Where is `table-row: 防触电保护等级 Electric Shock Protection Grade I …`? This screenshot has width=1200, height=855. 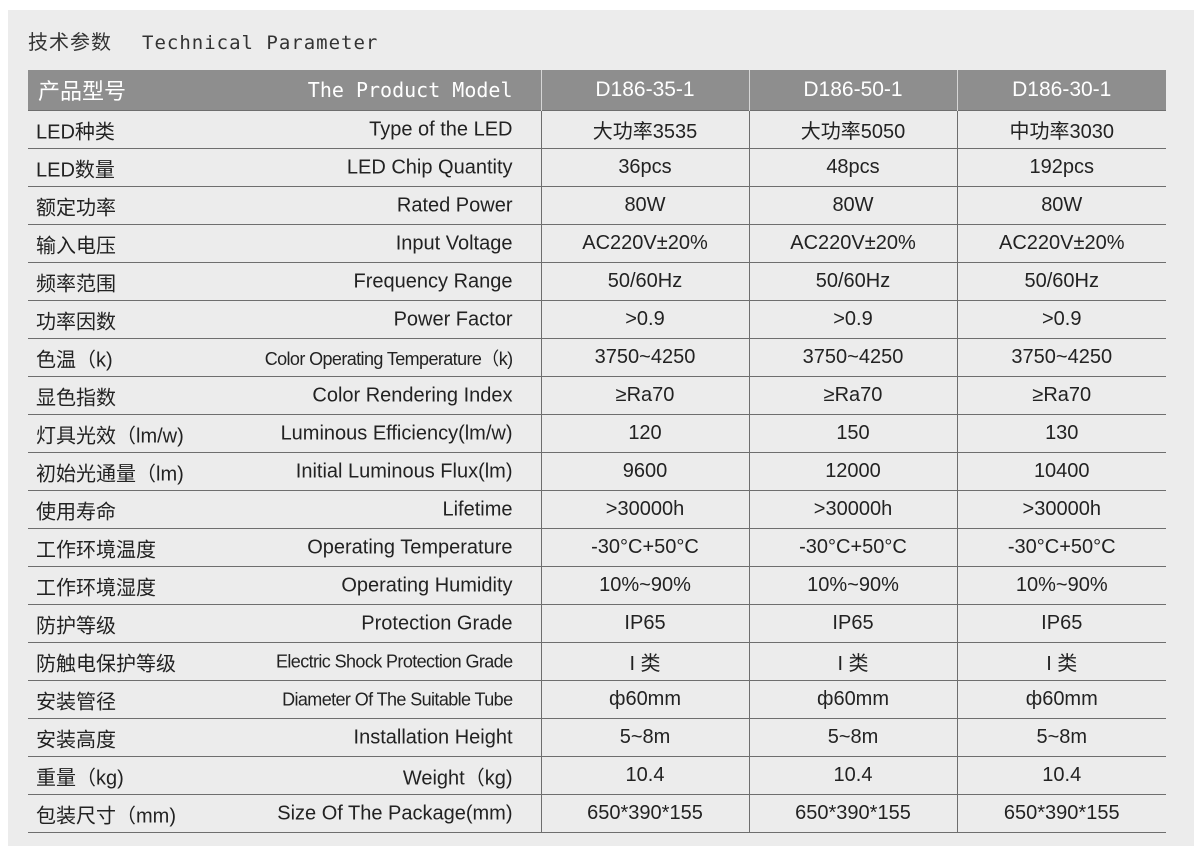 table-row: 防触电保护等级 Electric Shock Protection Grade I … is located at coordinates (597, 661).